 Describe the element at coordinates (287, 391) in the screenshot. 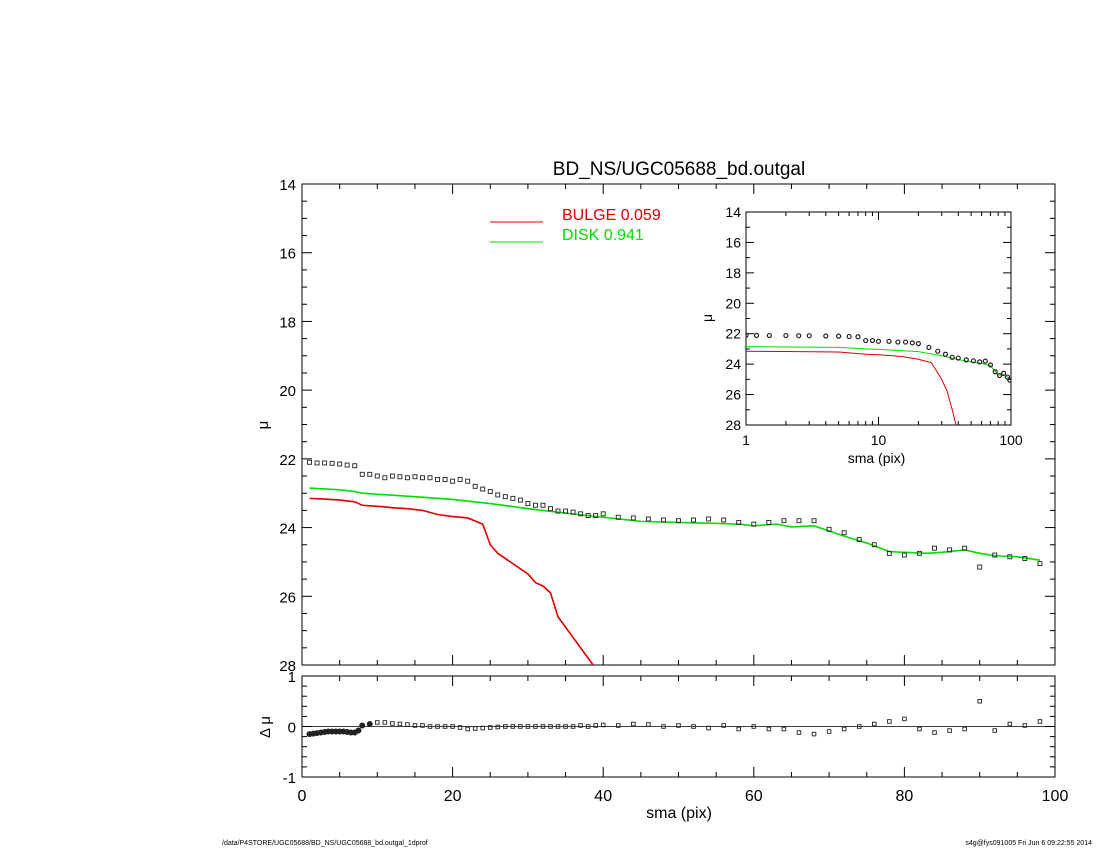

I see `main-y-tick-label: 20` at that location.